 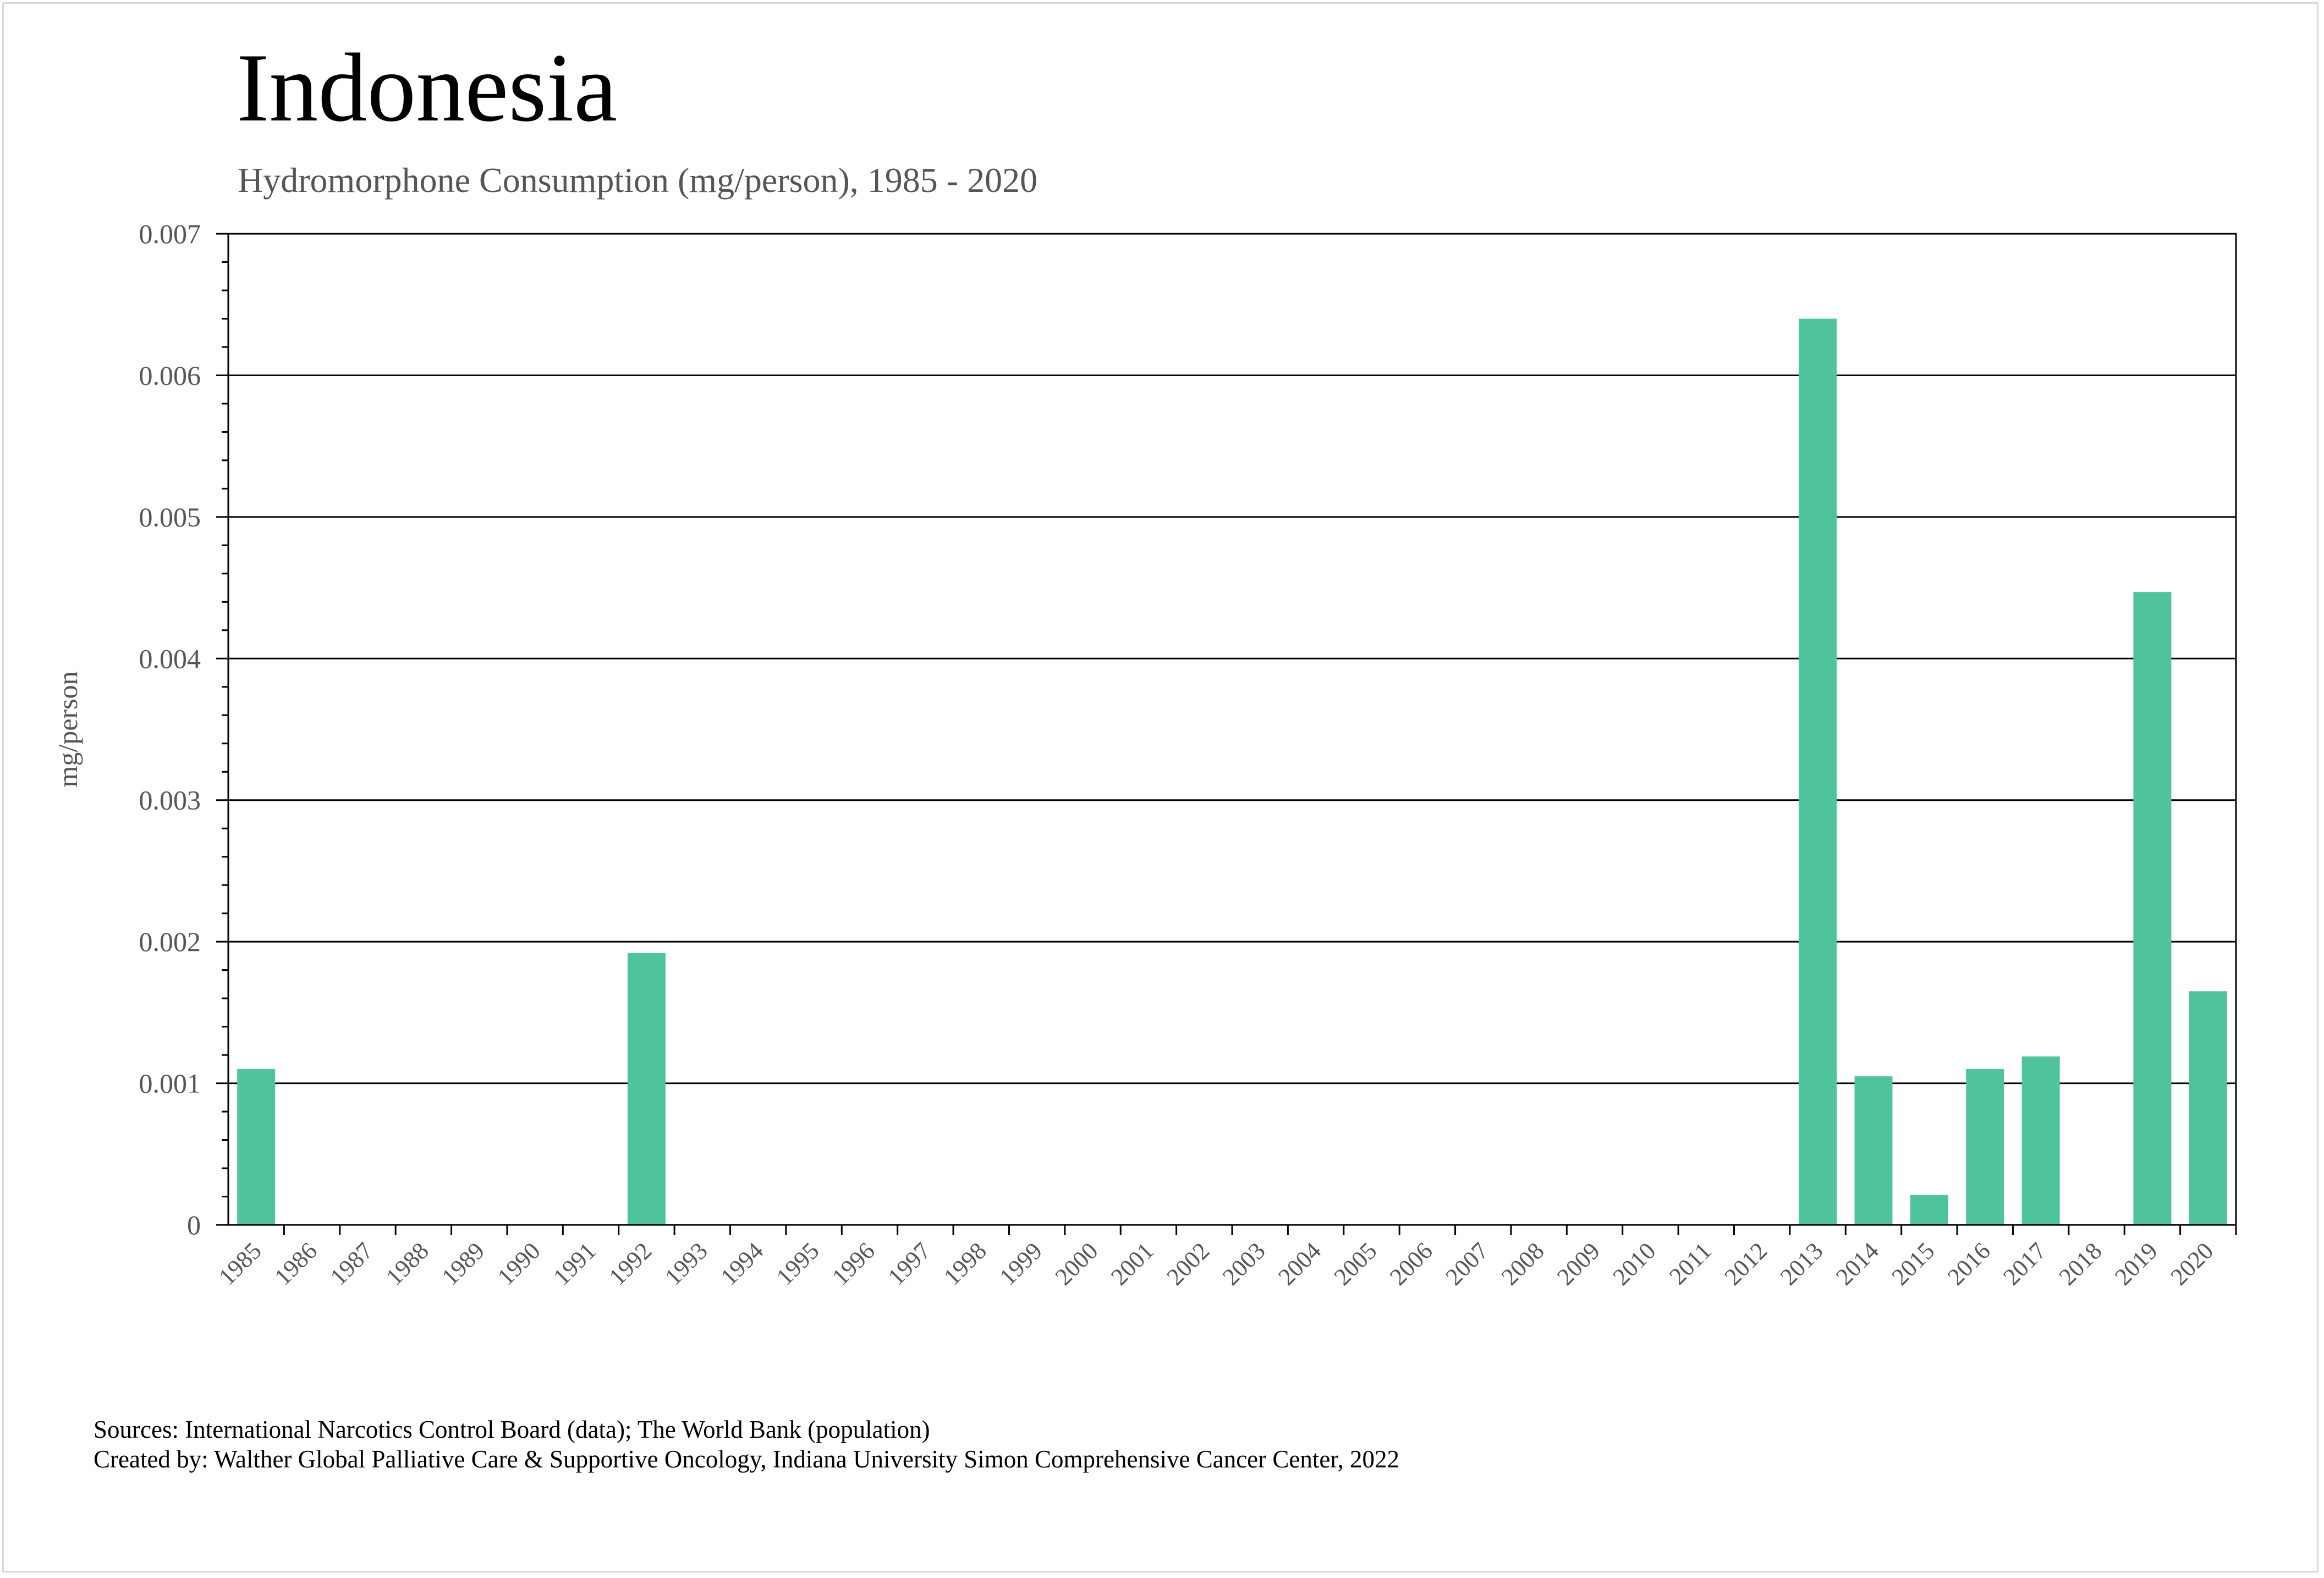 I want to click on y-tick-label: 0.004, so click(x=170, y=659).